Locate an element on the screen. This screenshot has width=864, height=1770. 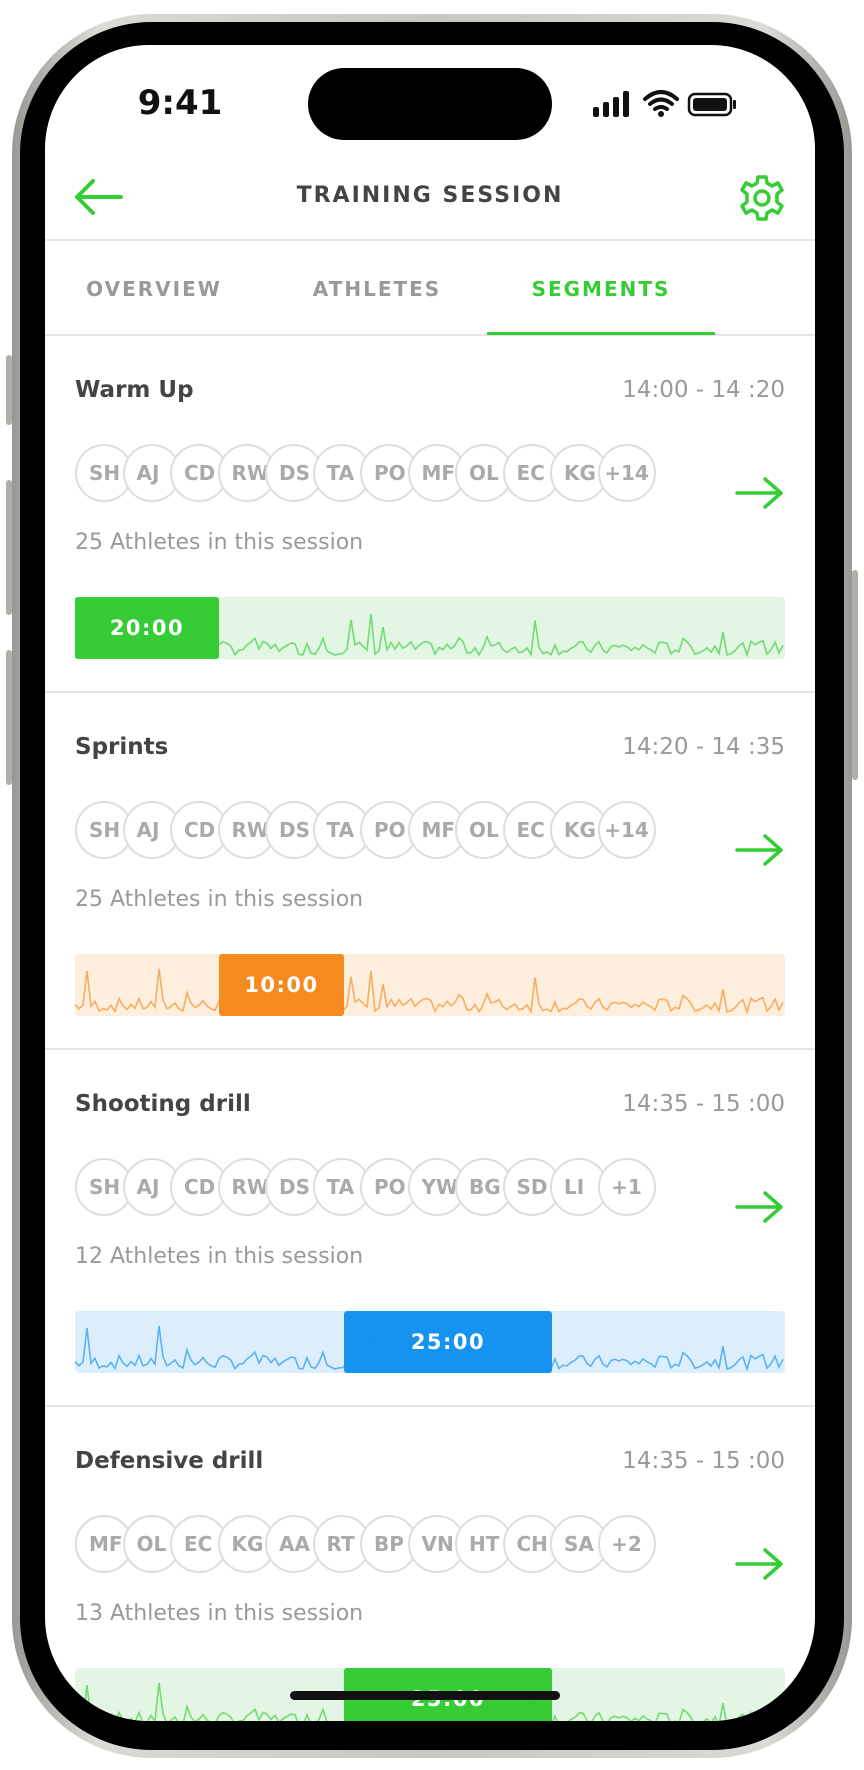
header-title: TRAINING SESSION is located at coordinates (430, 195).